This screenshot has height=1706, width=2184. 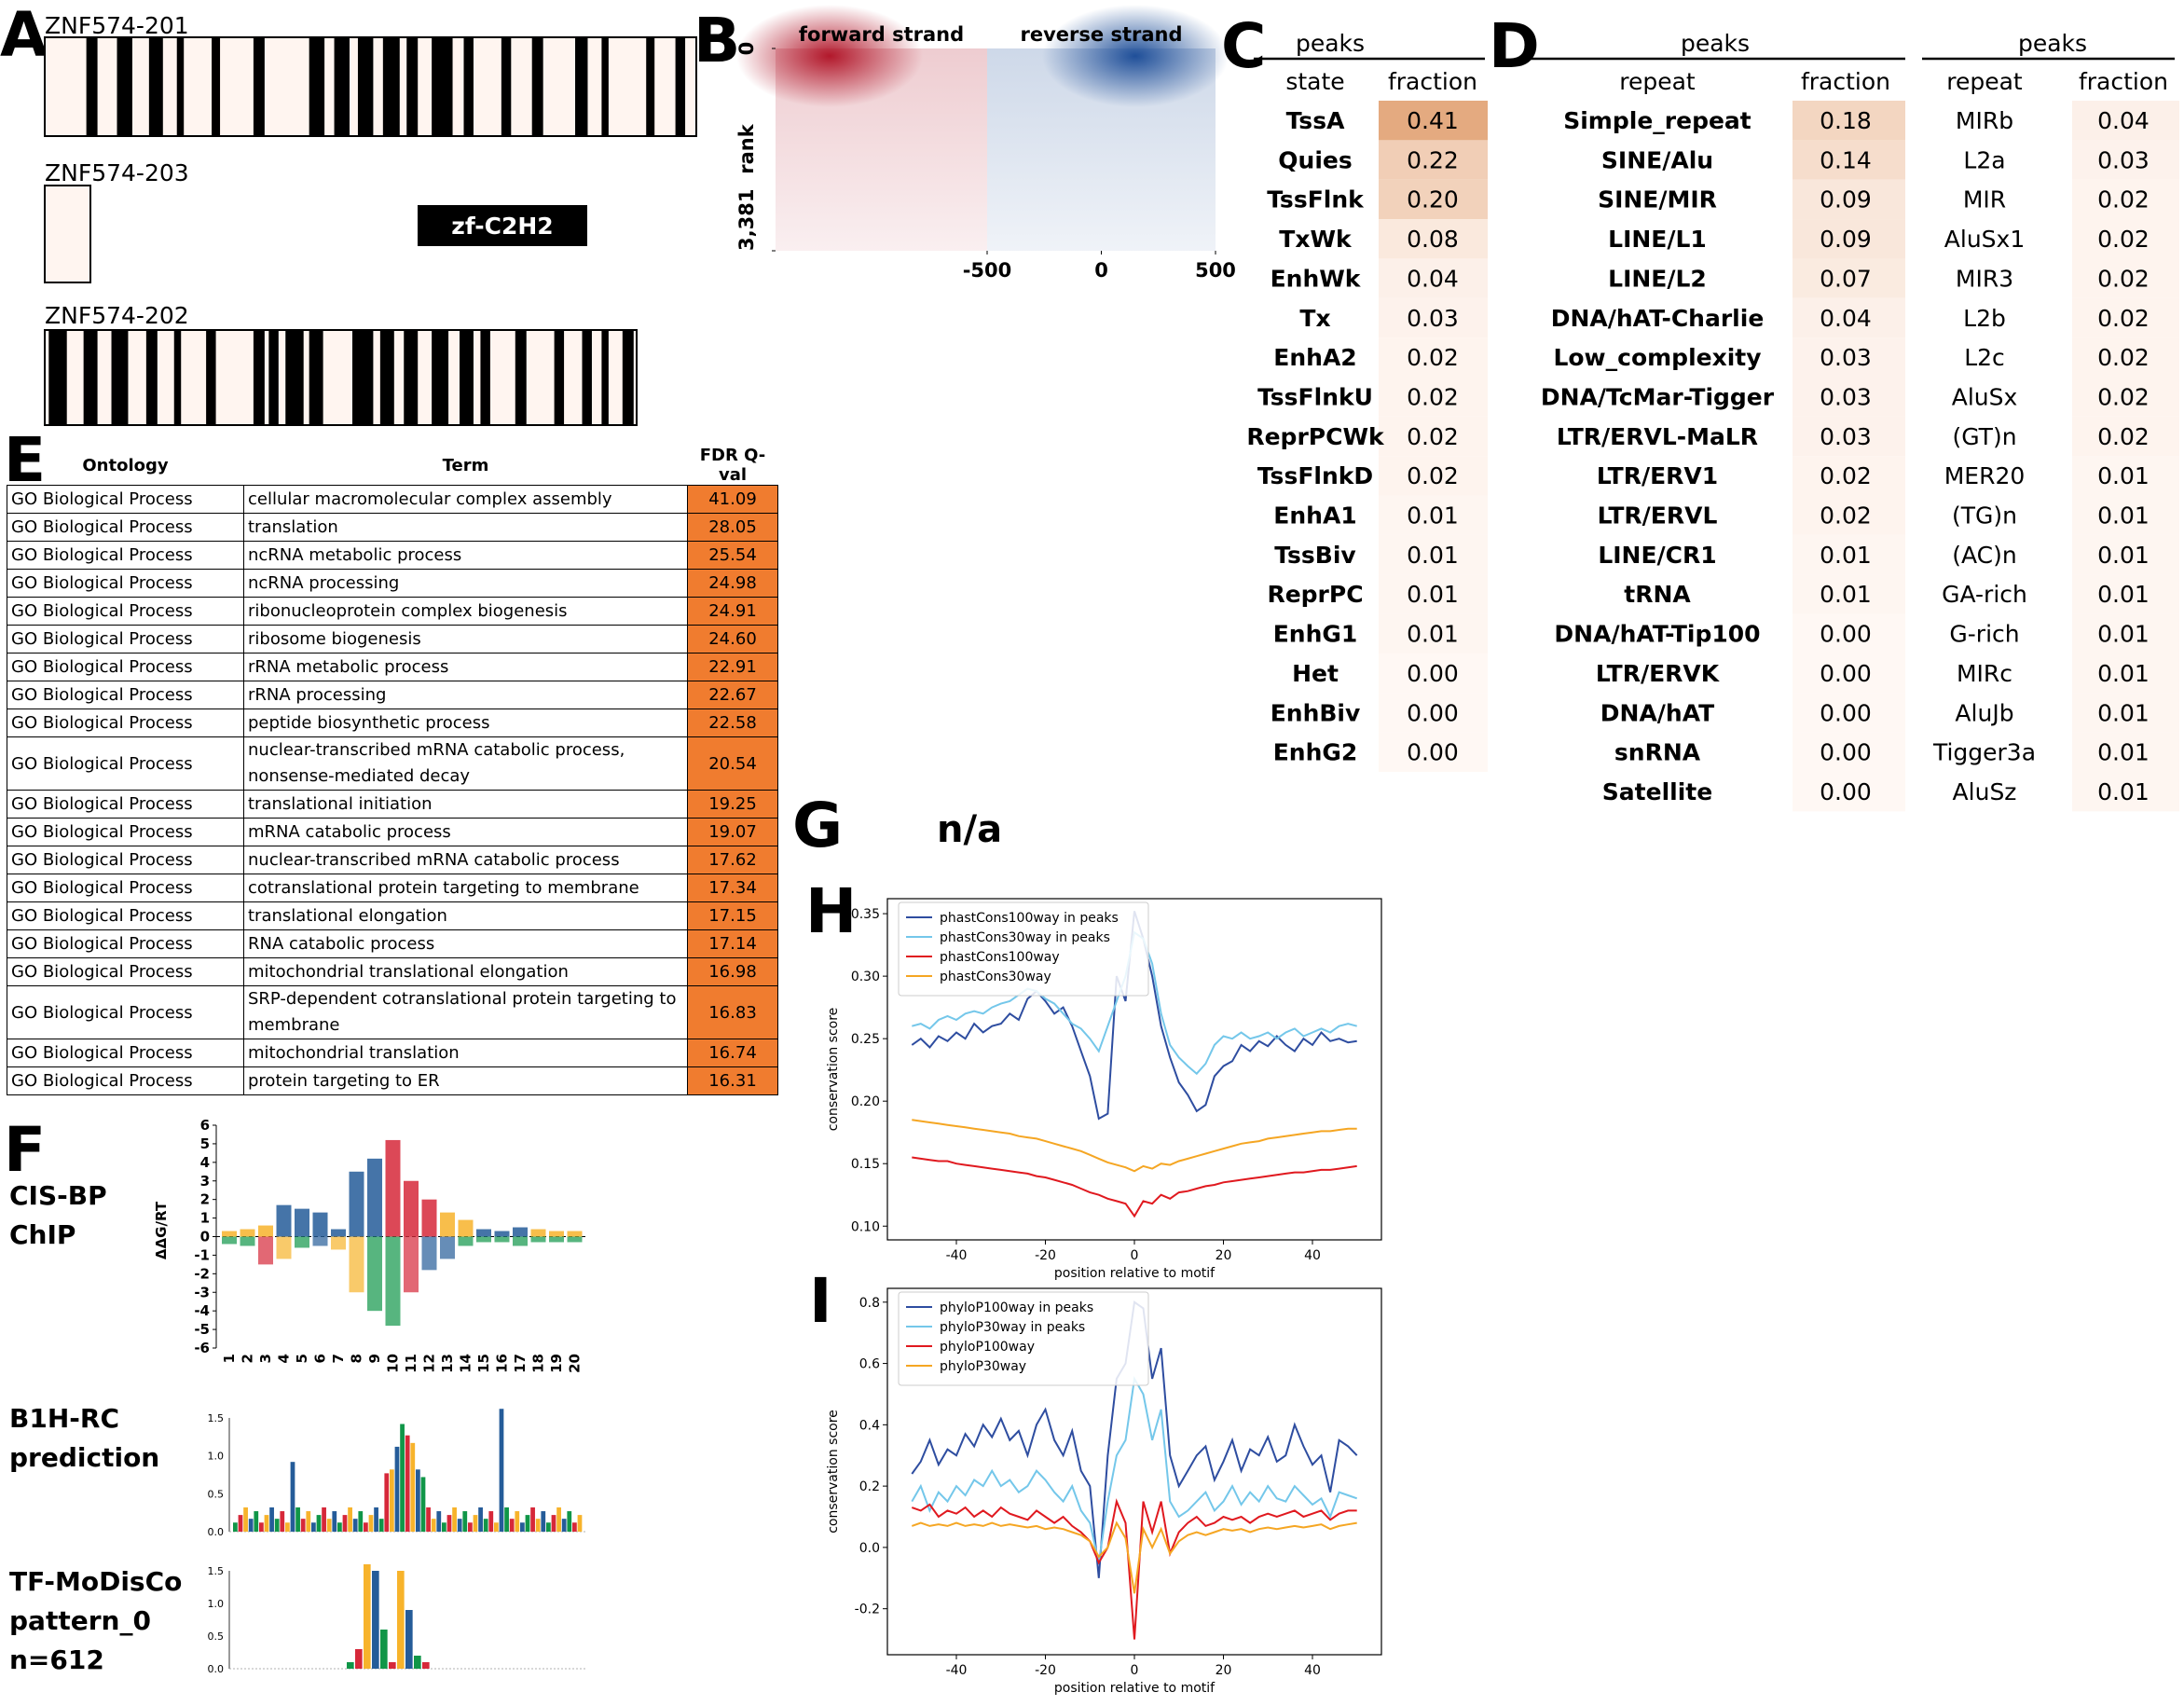 What do you see at coordinates (2123, 82) in the screenshot?
I see `table-header: fraction` at bounding box center [2123, 82].